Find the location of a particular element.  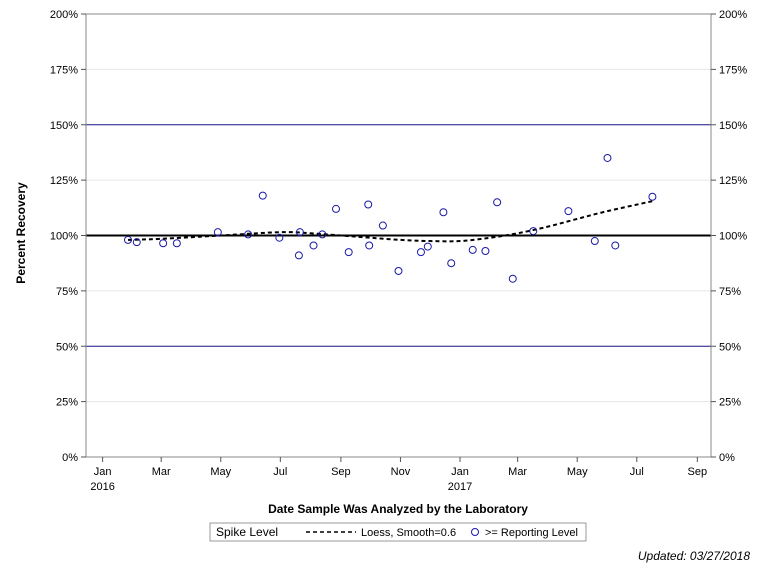

x-tick-year-label: 2017 is located at coordinates (460, 487).